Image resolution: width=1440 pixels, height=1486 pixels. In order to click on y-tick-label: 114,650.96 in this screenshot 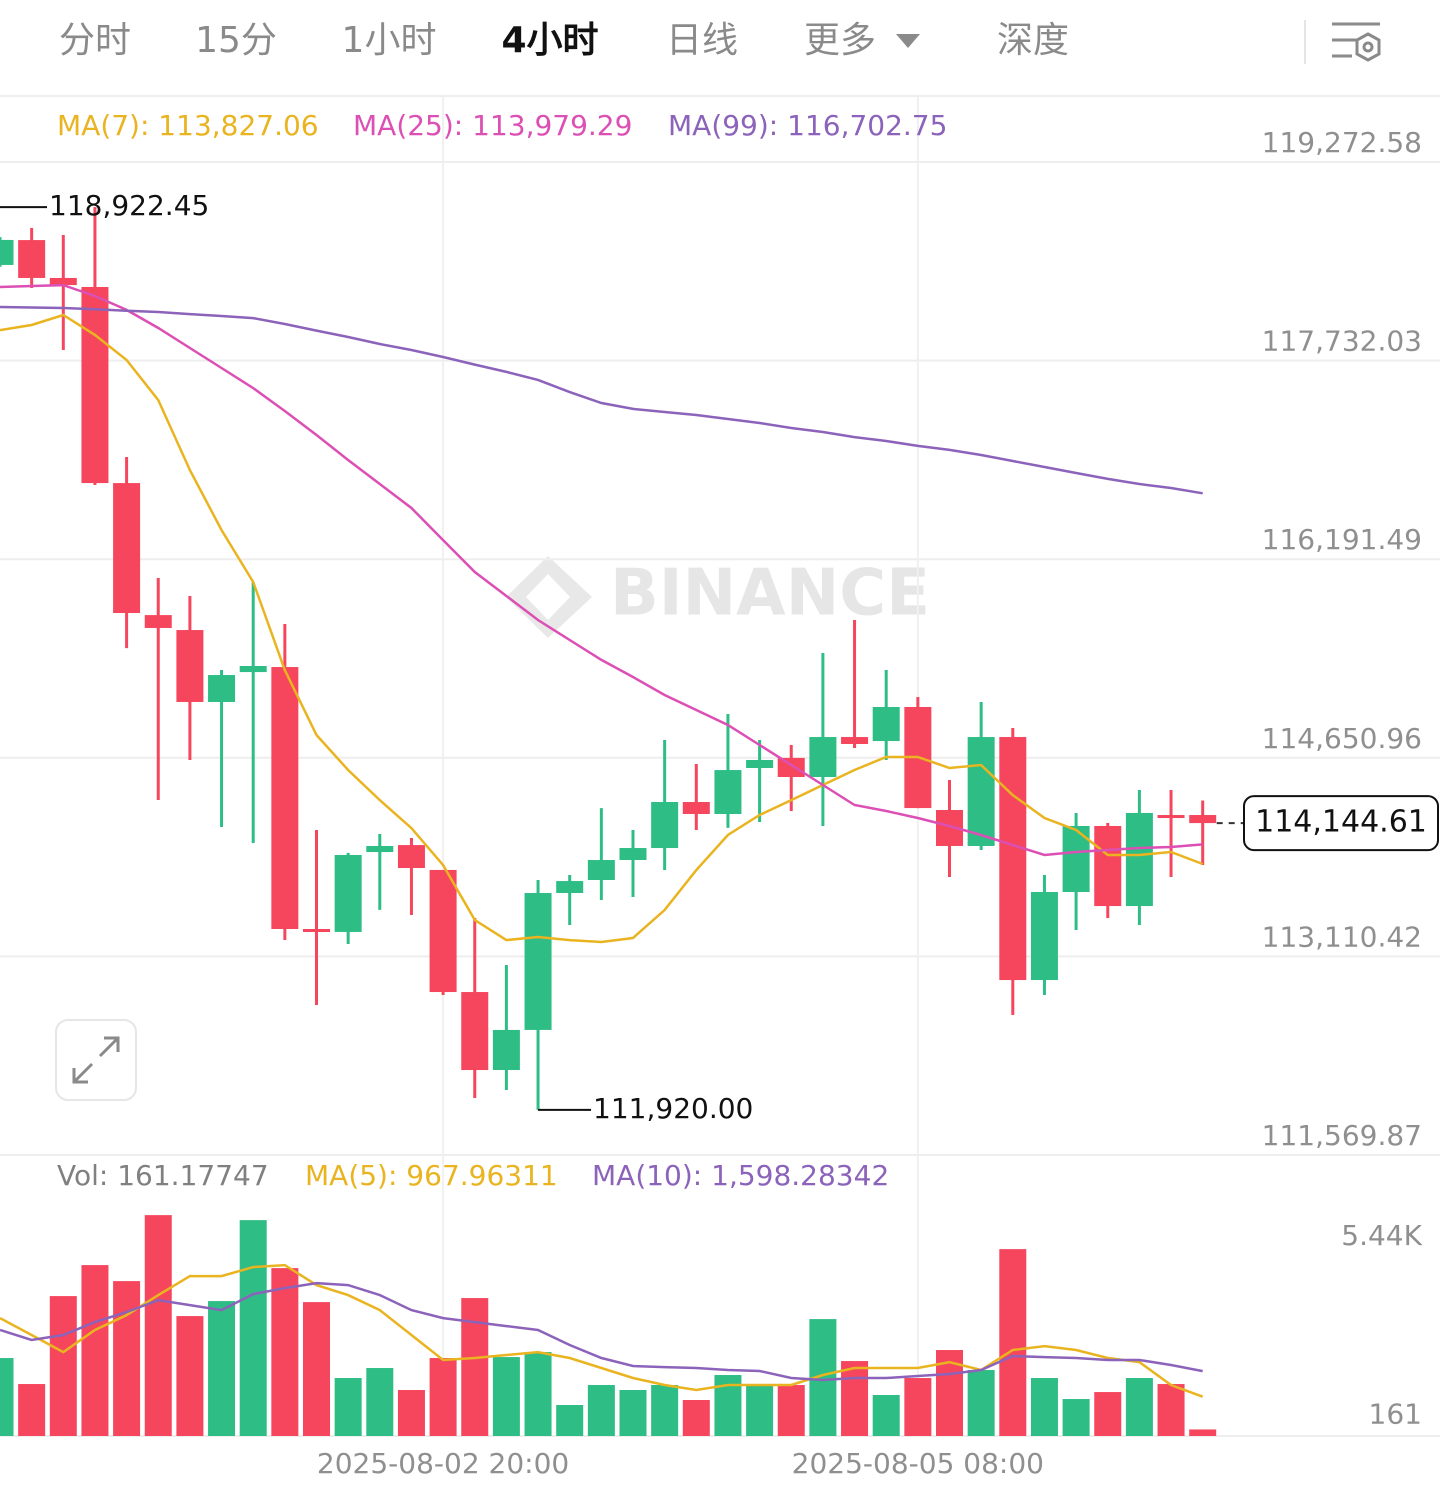, I will do `click(1342, 738)`.